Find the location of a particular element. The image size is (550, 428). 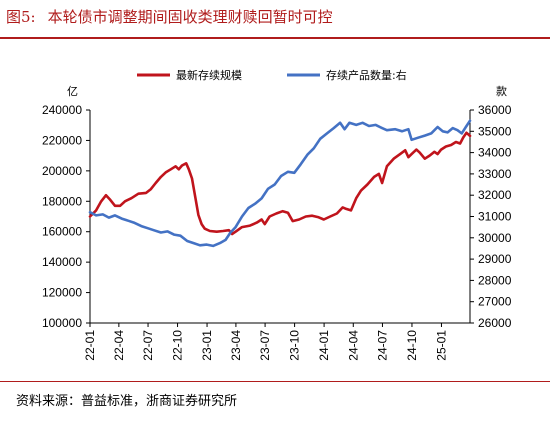

right-axis-tick-label: 26000 is located at coordinates (495, 323).